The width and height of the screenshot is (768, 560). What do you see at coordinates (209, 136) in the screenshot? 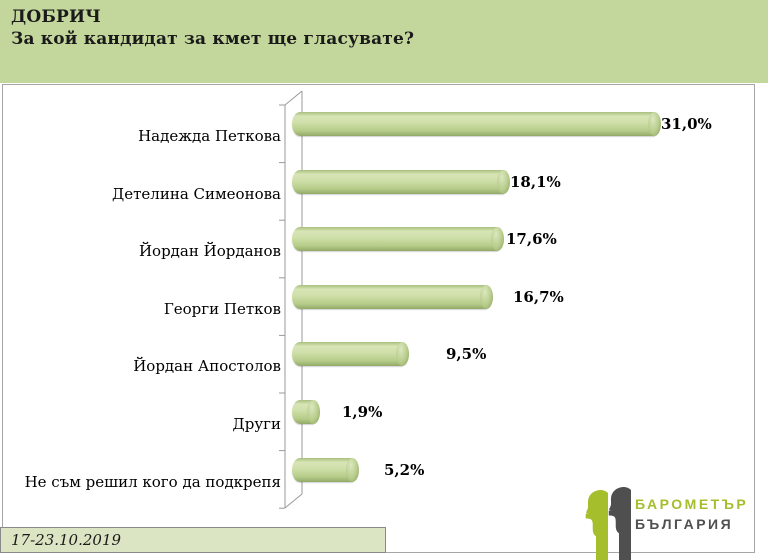
I see `category-label: Надежда Петкова` at bounding box center [209, 136].